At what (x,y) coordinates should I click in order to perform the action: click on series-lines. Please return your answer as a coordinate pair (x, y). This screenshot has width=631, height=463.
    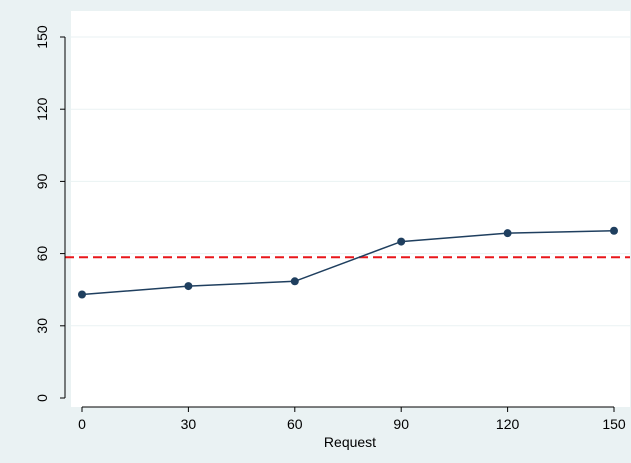
    Looking at the image, I should click on (348, 262).